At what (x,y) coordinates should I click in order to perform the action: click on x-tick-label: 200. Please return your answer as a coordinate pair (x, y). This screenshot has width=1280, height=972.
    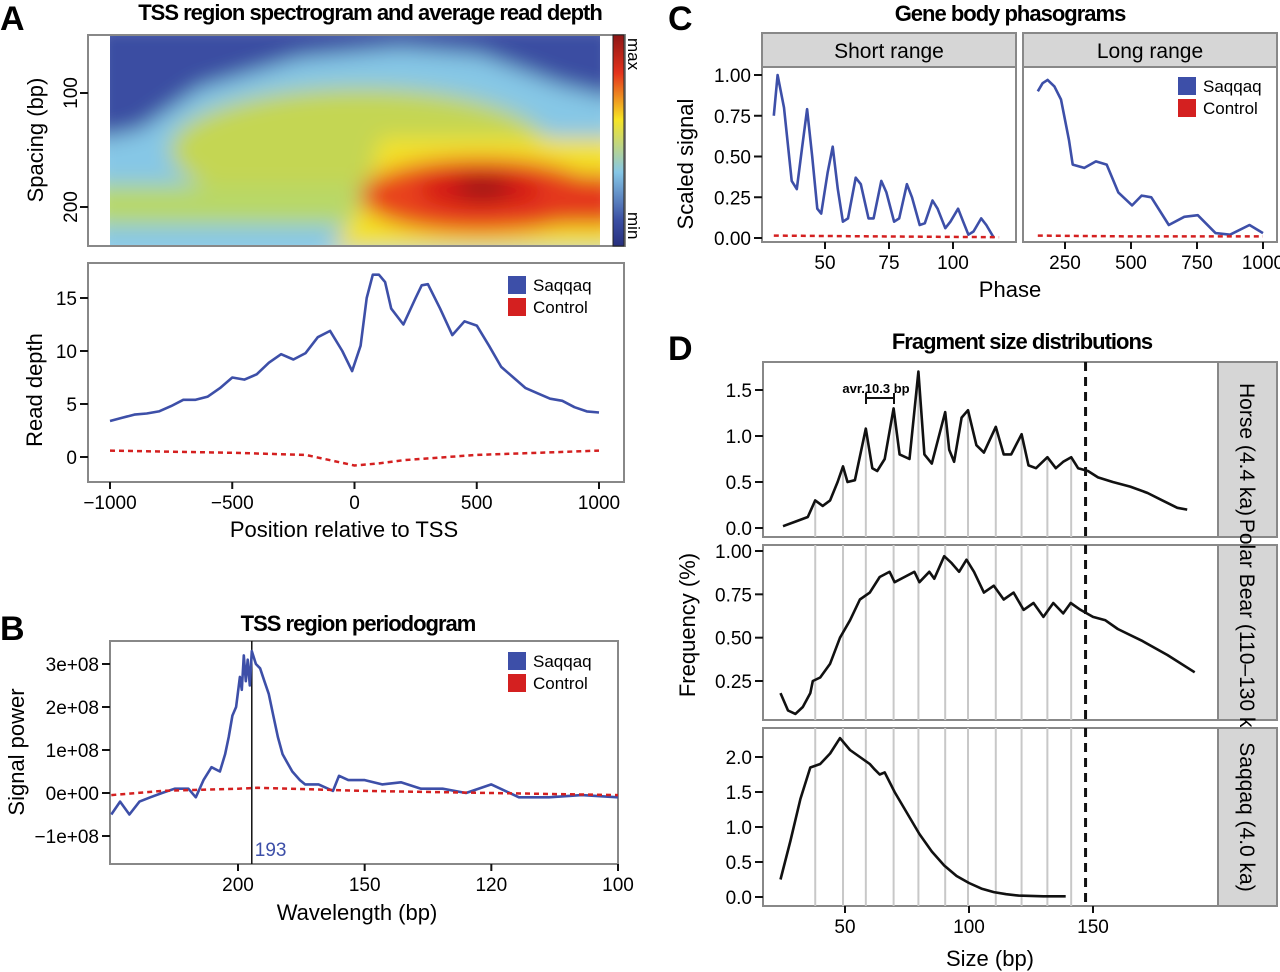
    Looking at the image, I should click on (238, 885).